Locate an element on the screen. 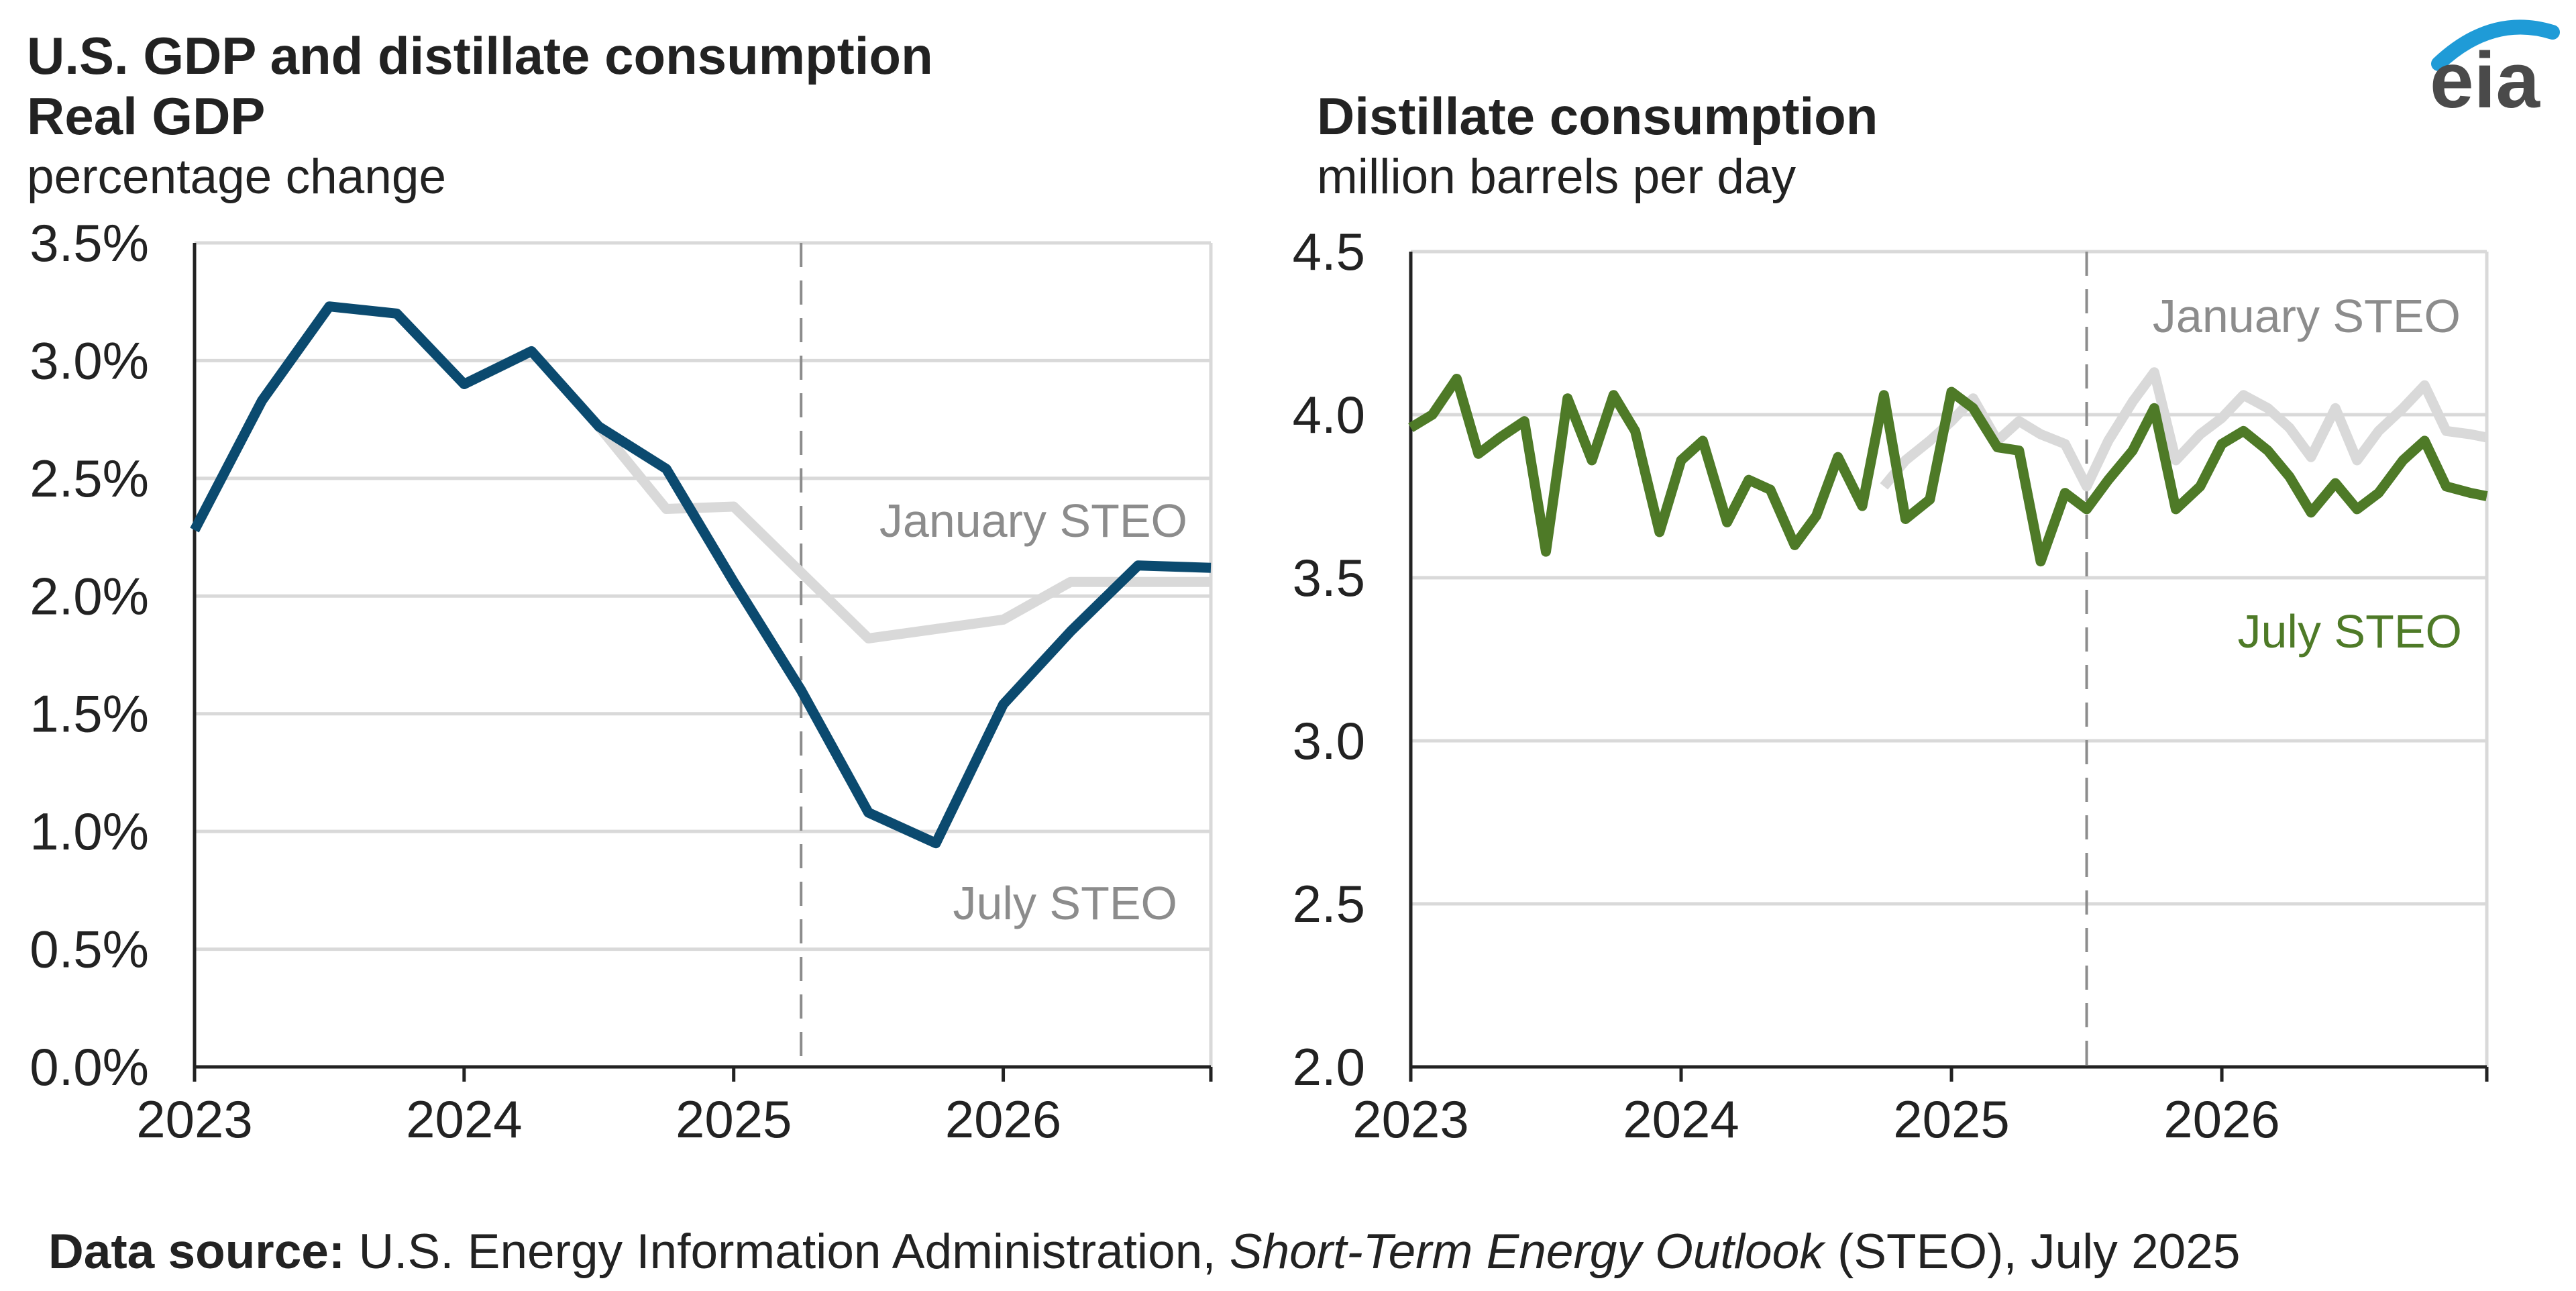 Image resolution: width=2576 pixels, height=1291 pixels. right-chart-ylabel: million barrels per day is located at coordinates (1556, 177).